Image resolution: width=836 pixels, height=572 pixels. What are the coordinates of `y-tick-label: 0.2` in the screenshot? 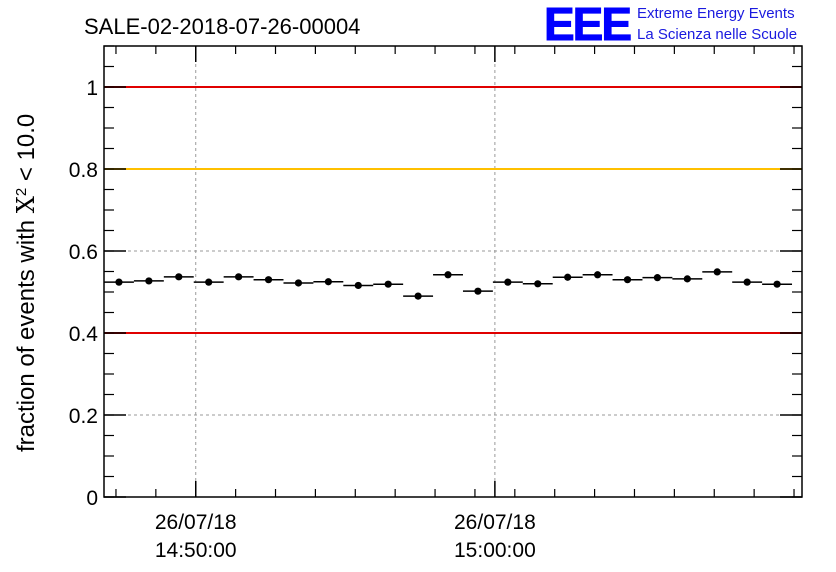 It's located at (83, 416).